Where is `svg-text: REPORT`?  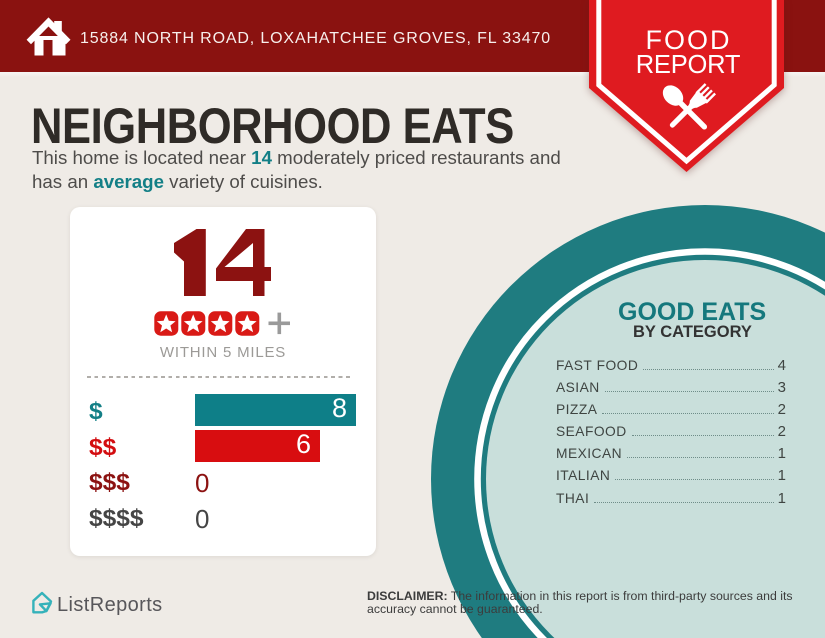 svg-text: REPORT is located at coordinates (688, 65).